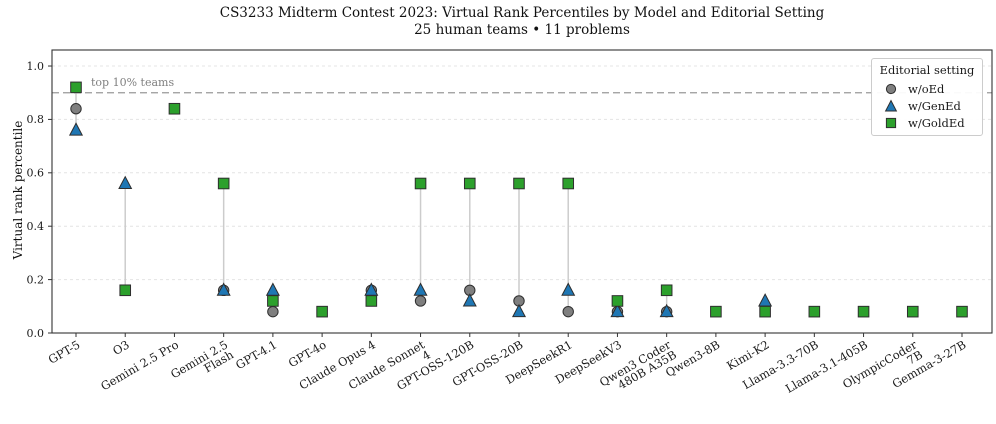 The image size is (996, 424). Describe the element at coordinates (36, 333) in the screenshot. I see `y-tick-label: 0.0` at that location.